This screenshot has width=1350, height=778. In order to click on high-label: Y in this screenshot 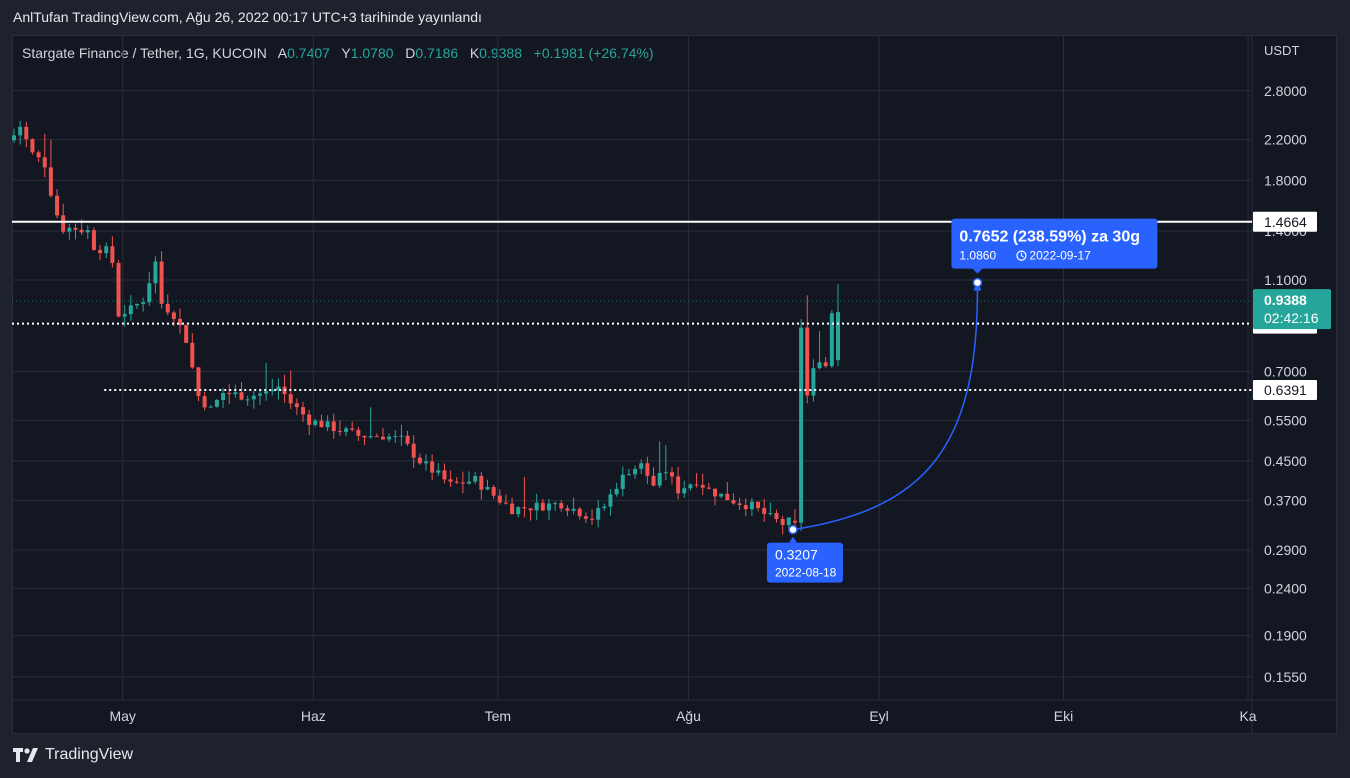, I will do `click(346, 53)`.